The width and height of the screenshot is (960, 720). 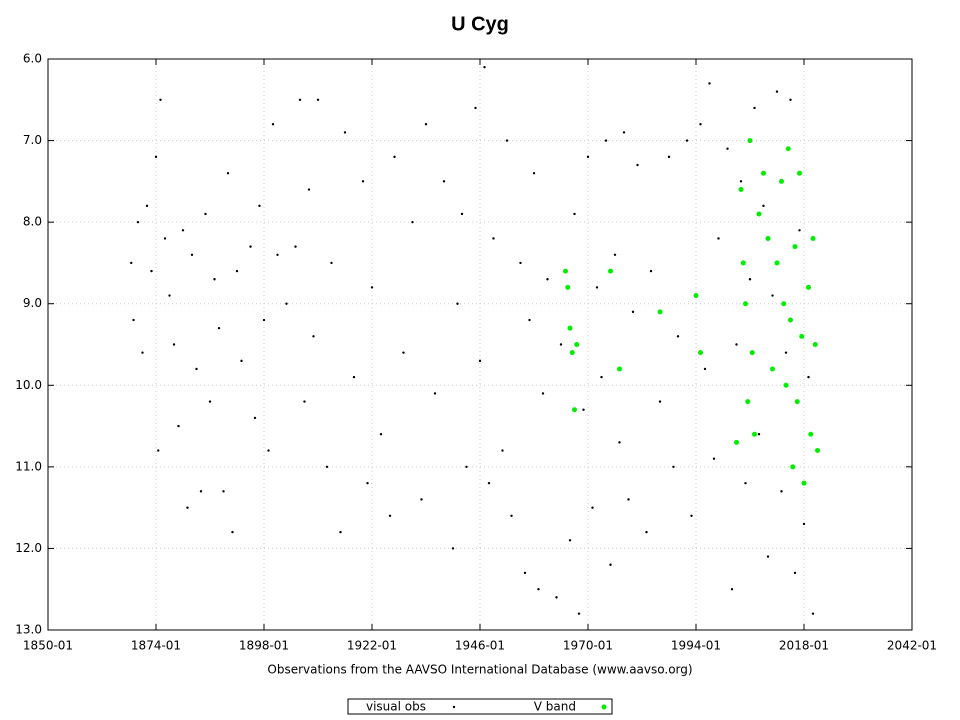 I want to click on y-tick-label: 7.0, so click(x=32, y=140).